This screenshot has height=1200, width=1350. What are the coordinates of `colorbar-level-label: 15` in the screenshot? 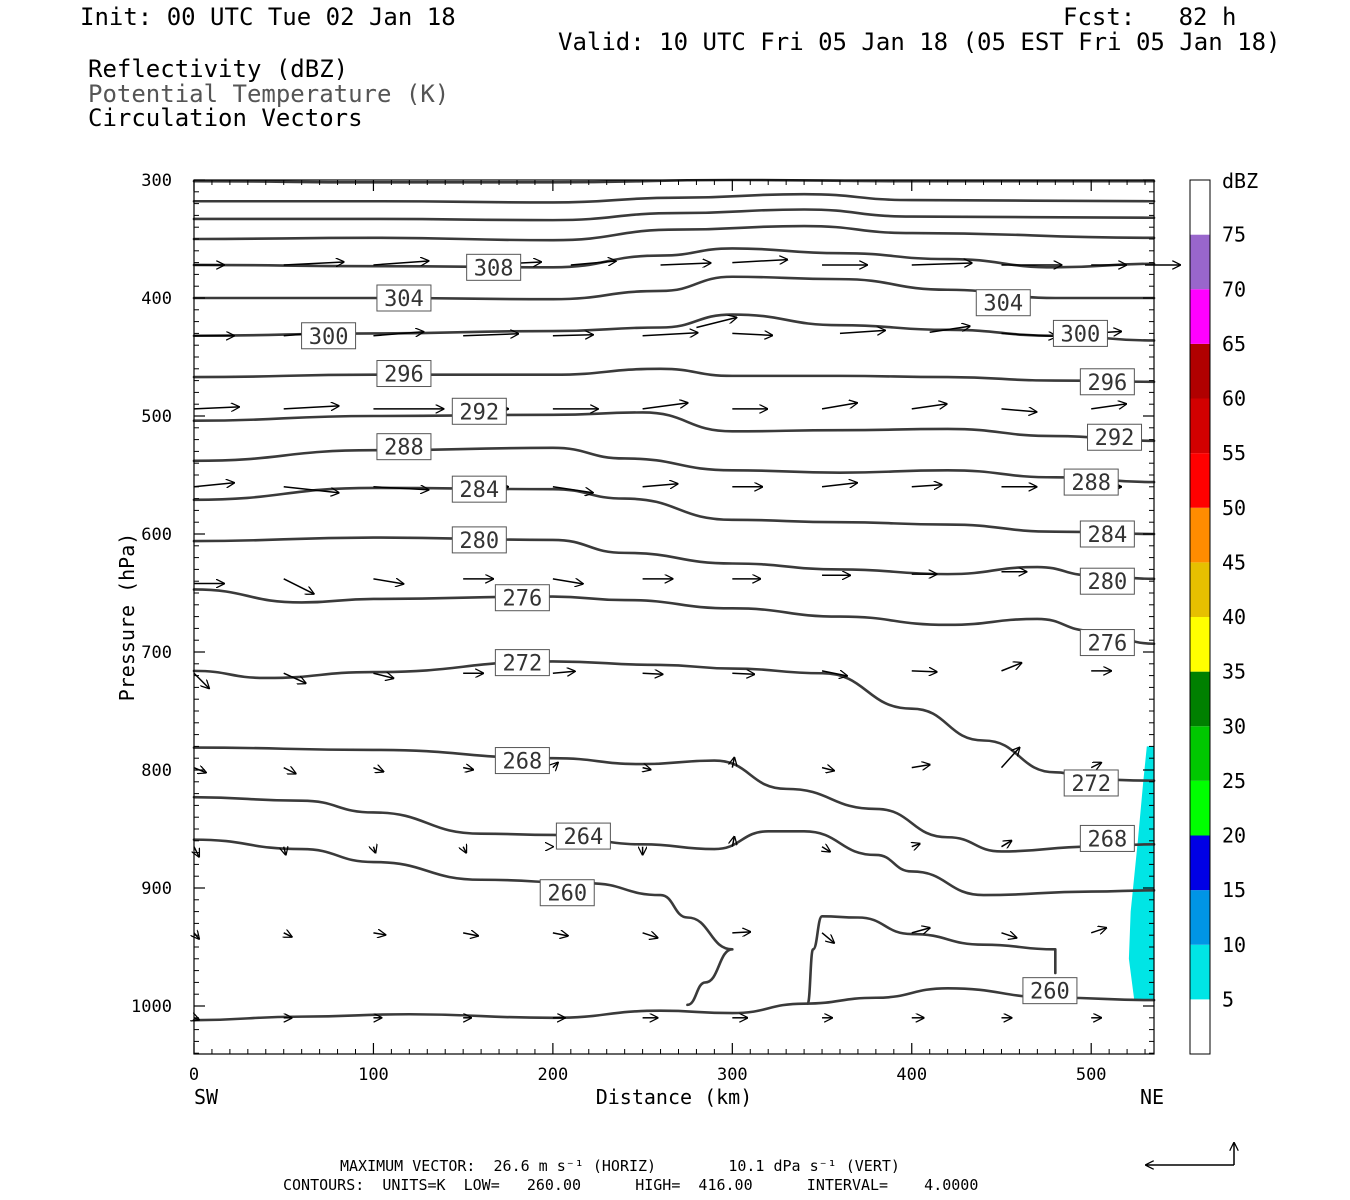 It's located at (1234, 890).